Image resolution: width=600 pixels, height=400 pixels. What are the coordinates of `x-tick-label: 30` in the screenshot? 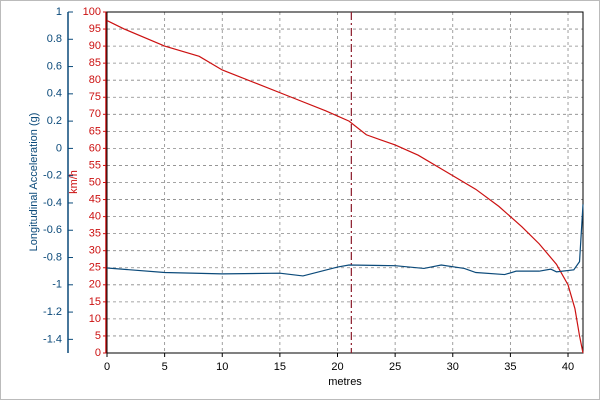 It's located at (453, 367).